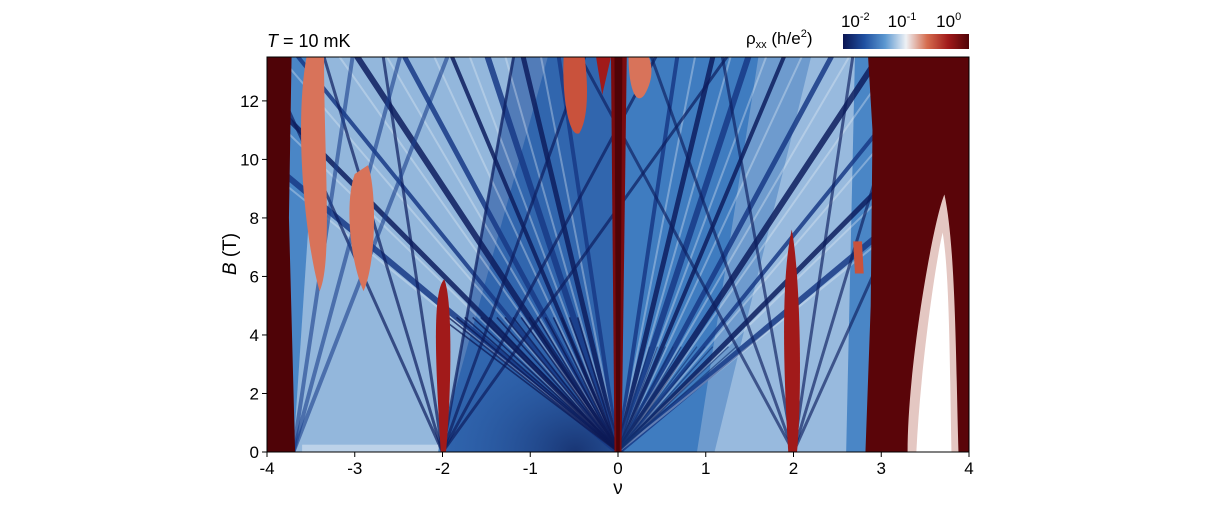 The height and width of the screenshot is (513, 1223). What do you see at coordinates (779, 39) in the screenshot?
I see `colorbar-label: ρxx (h/e2)` at bounding box center [779, 39].